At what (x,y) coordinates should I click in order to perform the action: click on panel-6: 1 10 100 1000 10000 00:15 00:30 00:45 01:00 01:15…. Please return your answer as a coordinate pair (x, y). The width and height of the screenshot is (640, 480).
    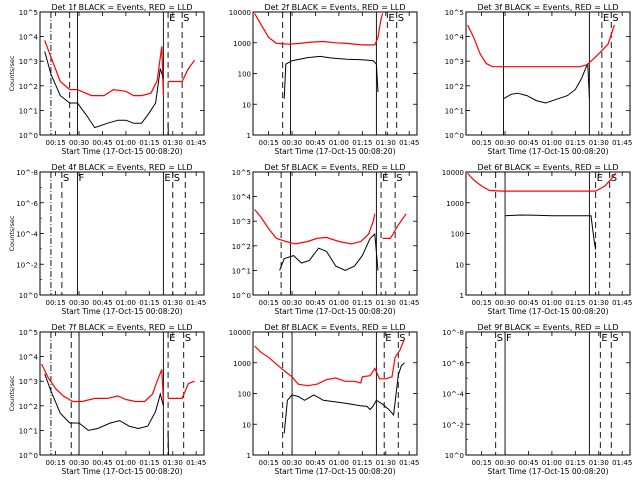
    Looking at the image, I should click on (537, 239).